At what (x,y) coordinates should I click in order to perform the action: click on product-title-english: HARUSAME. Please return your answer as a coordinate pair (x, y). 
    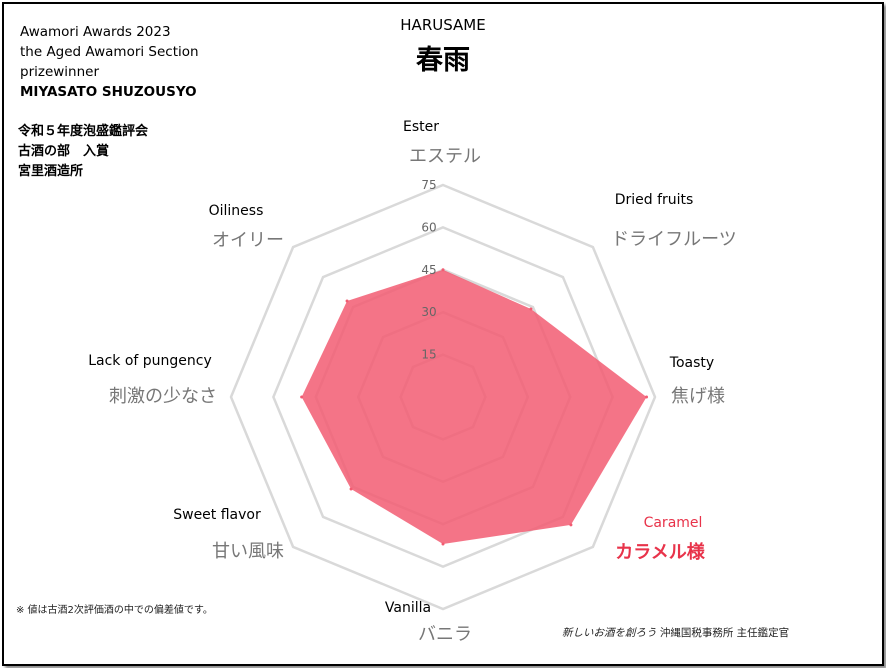
    Looking at the image, I should click on (443, 25).